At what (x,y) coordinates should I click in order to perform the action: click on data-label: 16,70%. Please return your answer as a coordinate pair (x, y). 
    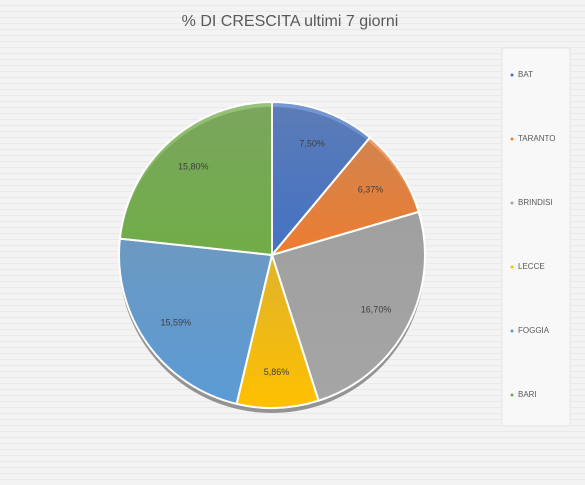
    Looking at the image, I should click on (376, 310).